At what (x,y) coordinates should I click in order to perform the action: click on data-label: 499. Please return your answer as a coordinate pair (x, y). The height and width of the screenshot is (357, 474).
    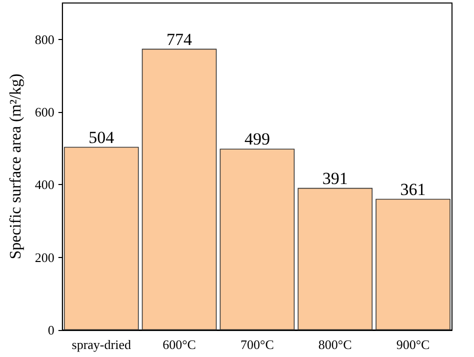
    Looking at the image, I should click on (257, 139).